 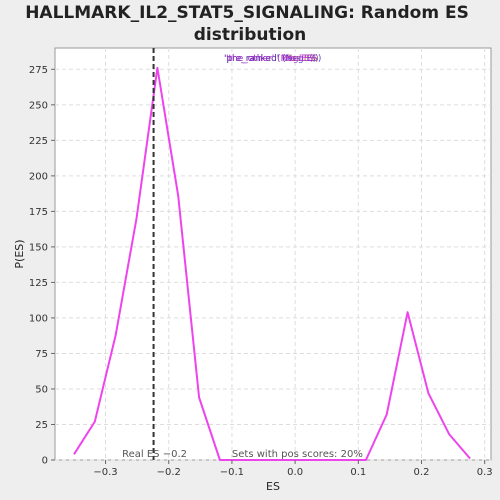 I want to click on legend-entry: 'pre_ranked' (Neg ES), so click(x=272, y=59).